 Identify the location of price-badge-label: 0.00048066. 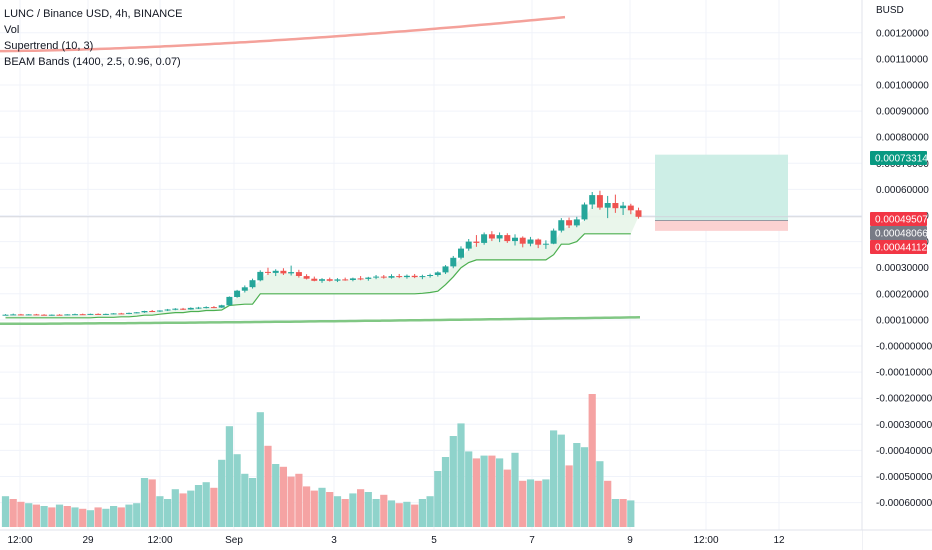
(901, 234).